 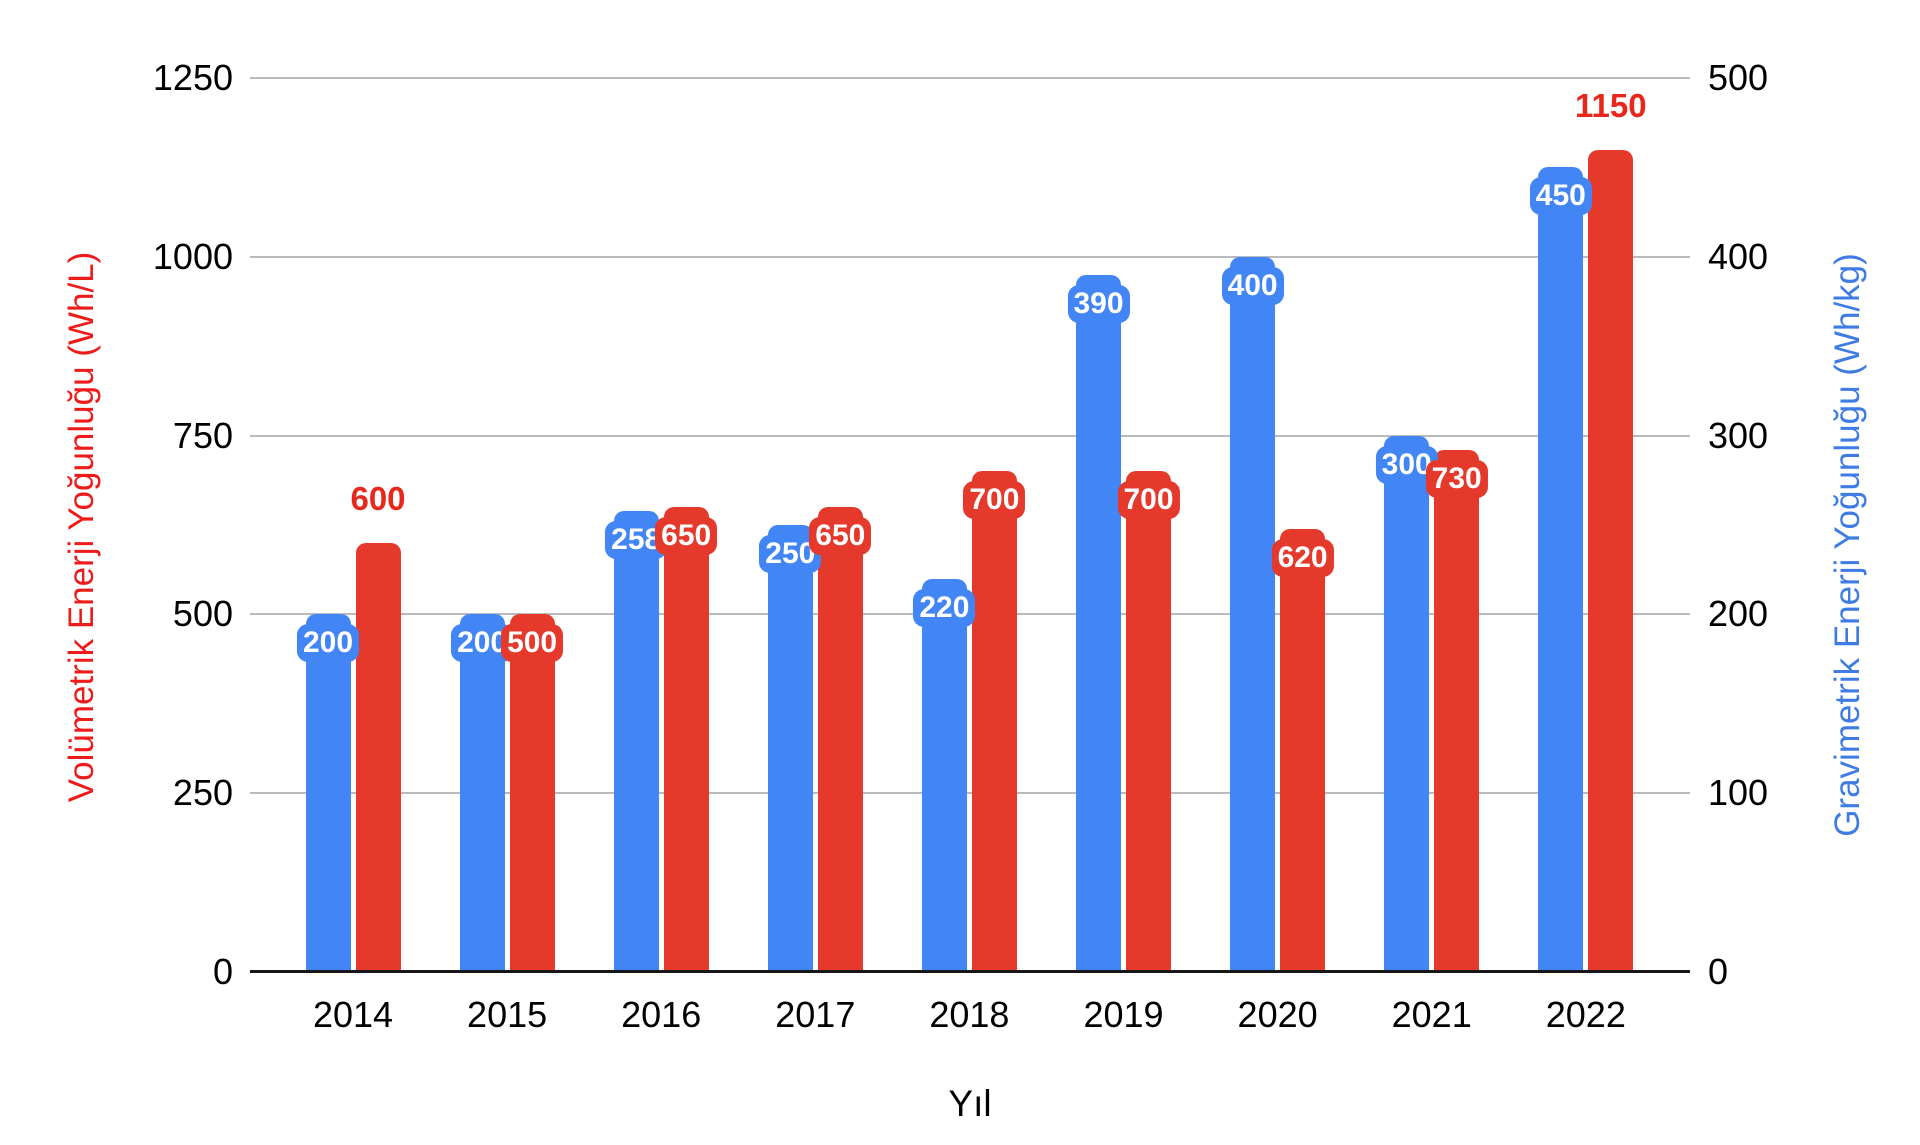 I want to click on right-axis-tick: 200, so click(x=1738, y=614).